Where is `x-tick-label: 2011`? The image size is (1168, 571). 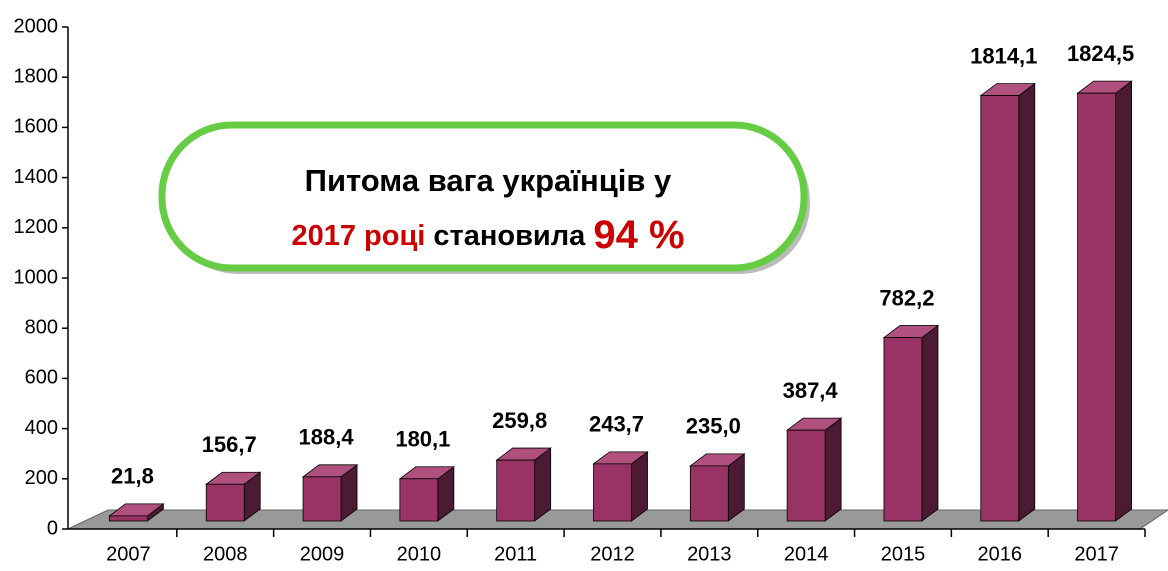
x-tick-label: 2011 is located at coordinates (515, 554).